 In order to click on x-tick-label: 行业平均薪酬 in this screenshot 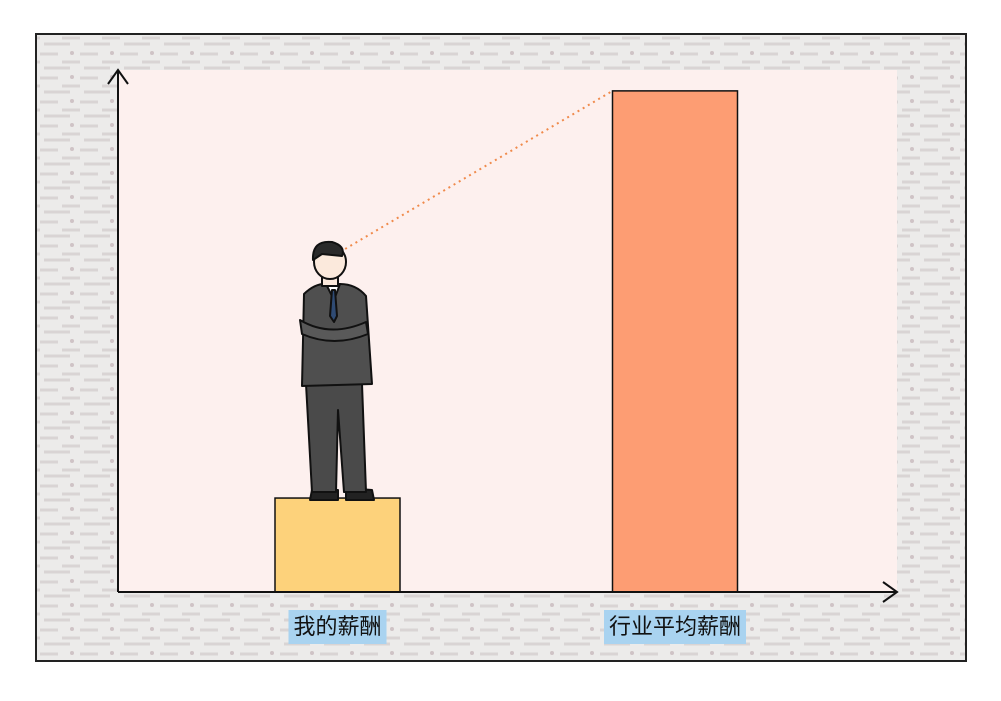, I will do `click(675, 627)`.